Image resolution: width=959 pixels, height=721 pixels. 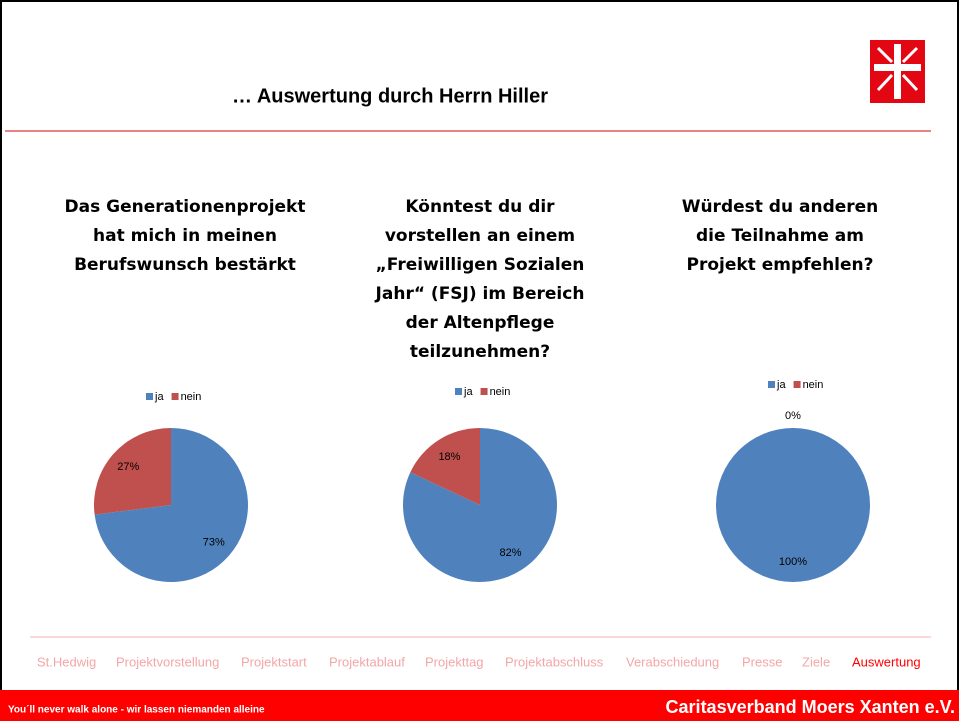 What do you see at coordinates (480, 236) in the screenshot?
I see `chart-title: vorstellen an einem` at bounding box center [480, 236].